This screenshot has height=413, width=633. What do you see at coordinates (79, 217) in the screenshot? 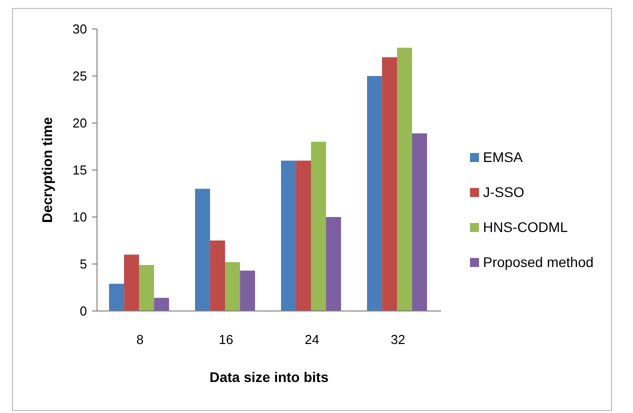
I see `y-tick-label: 10` at bounding box center [79, 217].